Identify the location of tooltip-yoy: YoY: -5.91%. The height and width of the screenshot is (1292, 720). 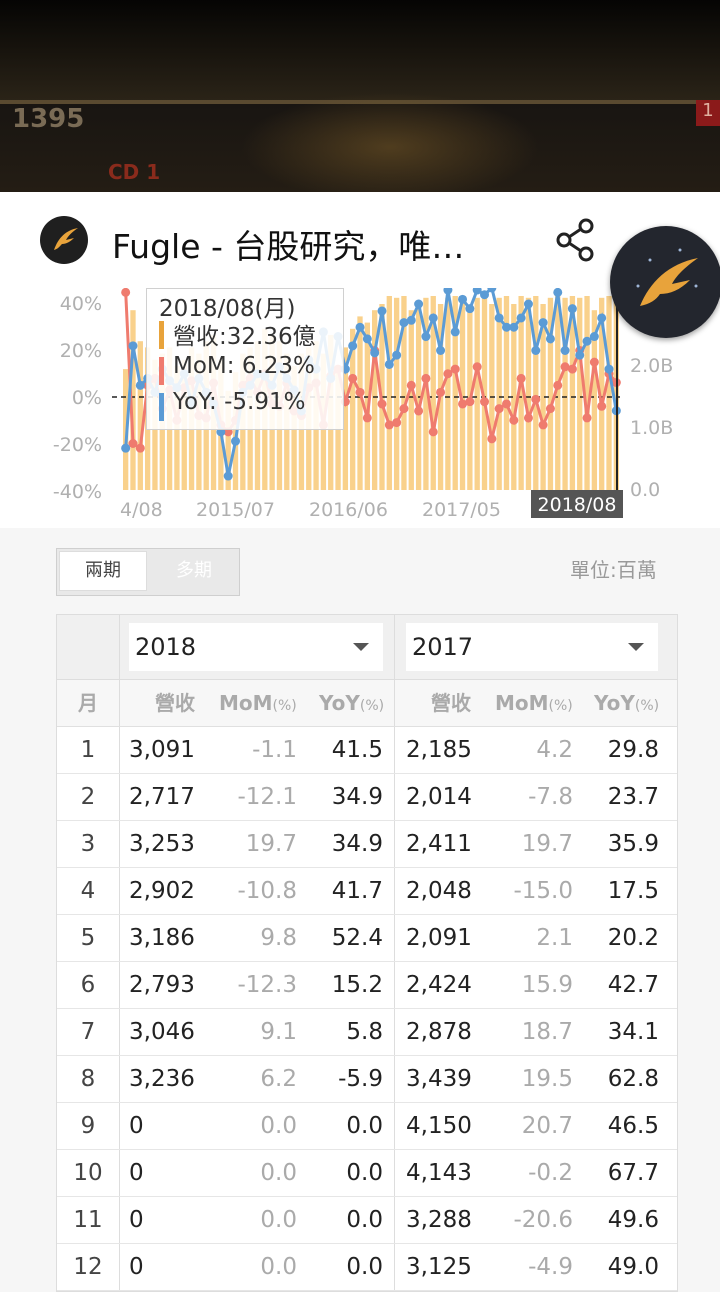
(239, 402).